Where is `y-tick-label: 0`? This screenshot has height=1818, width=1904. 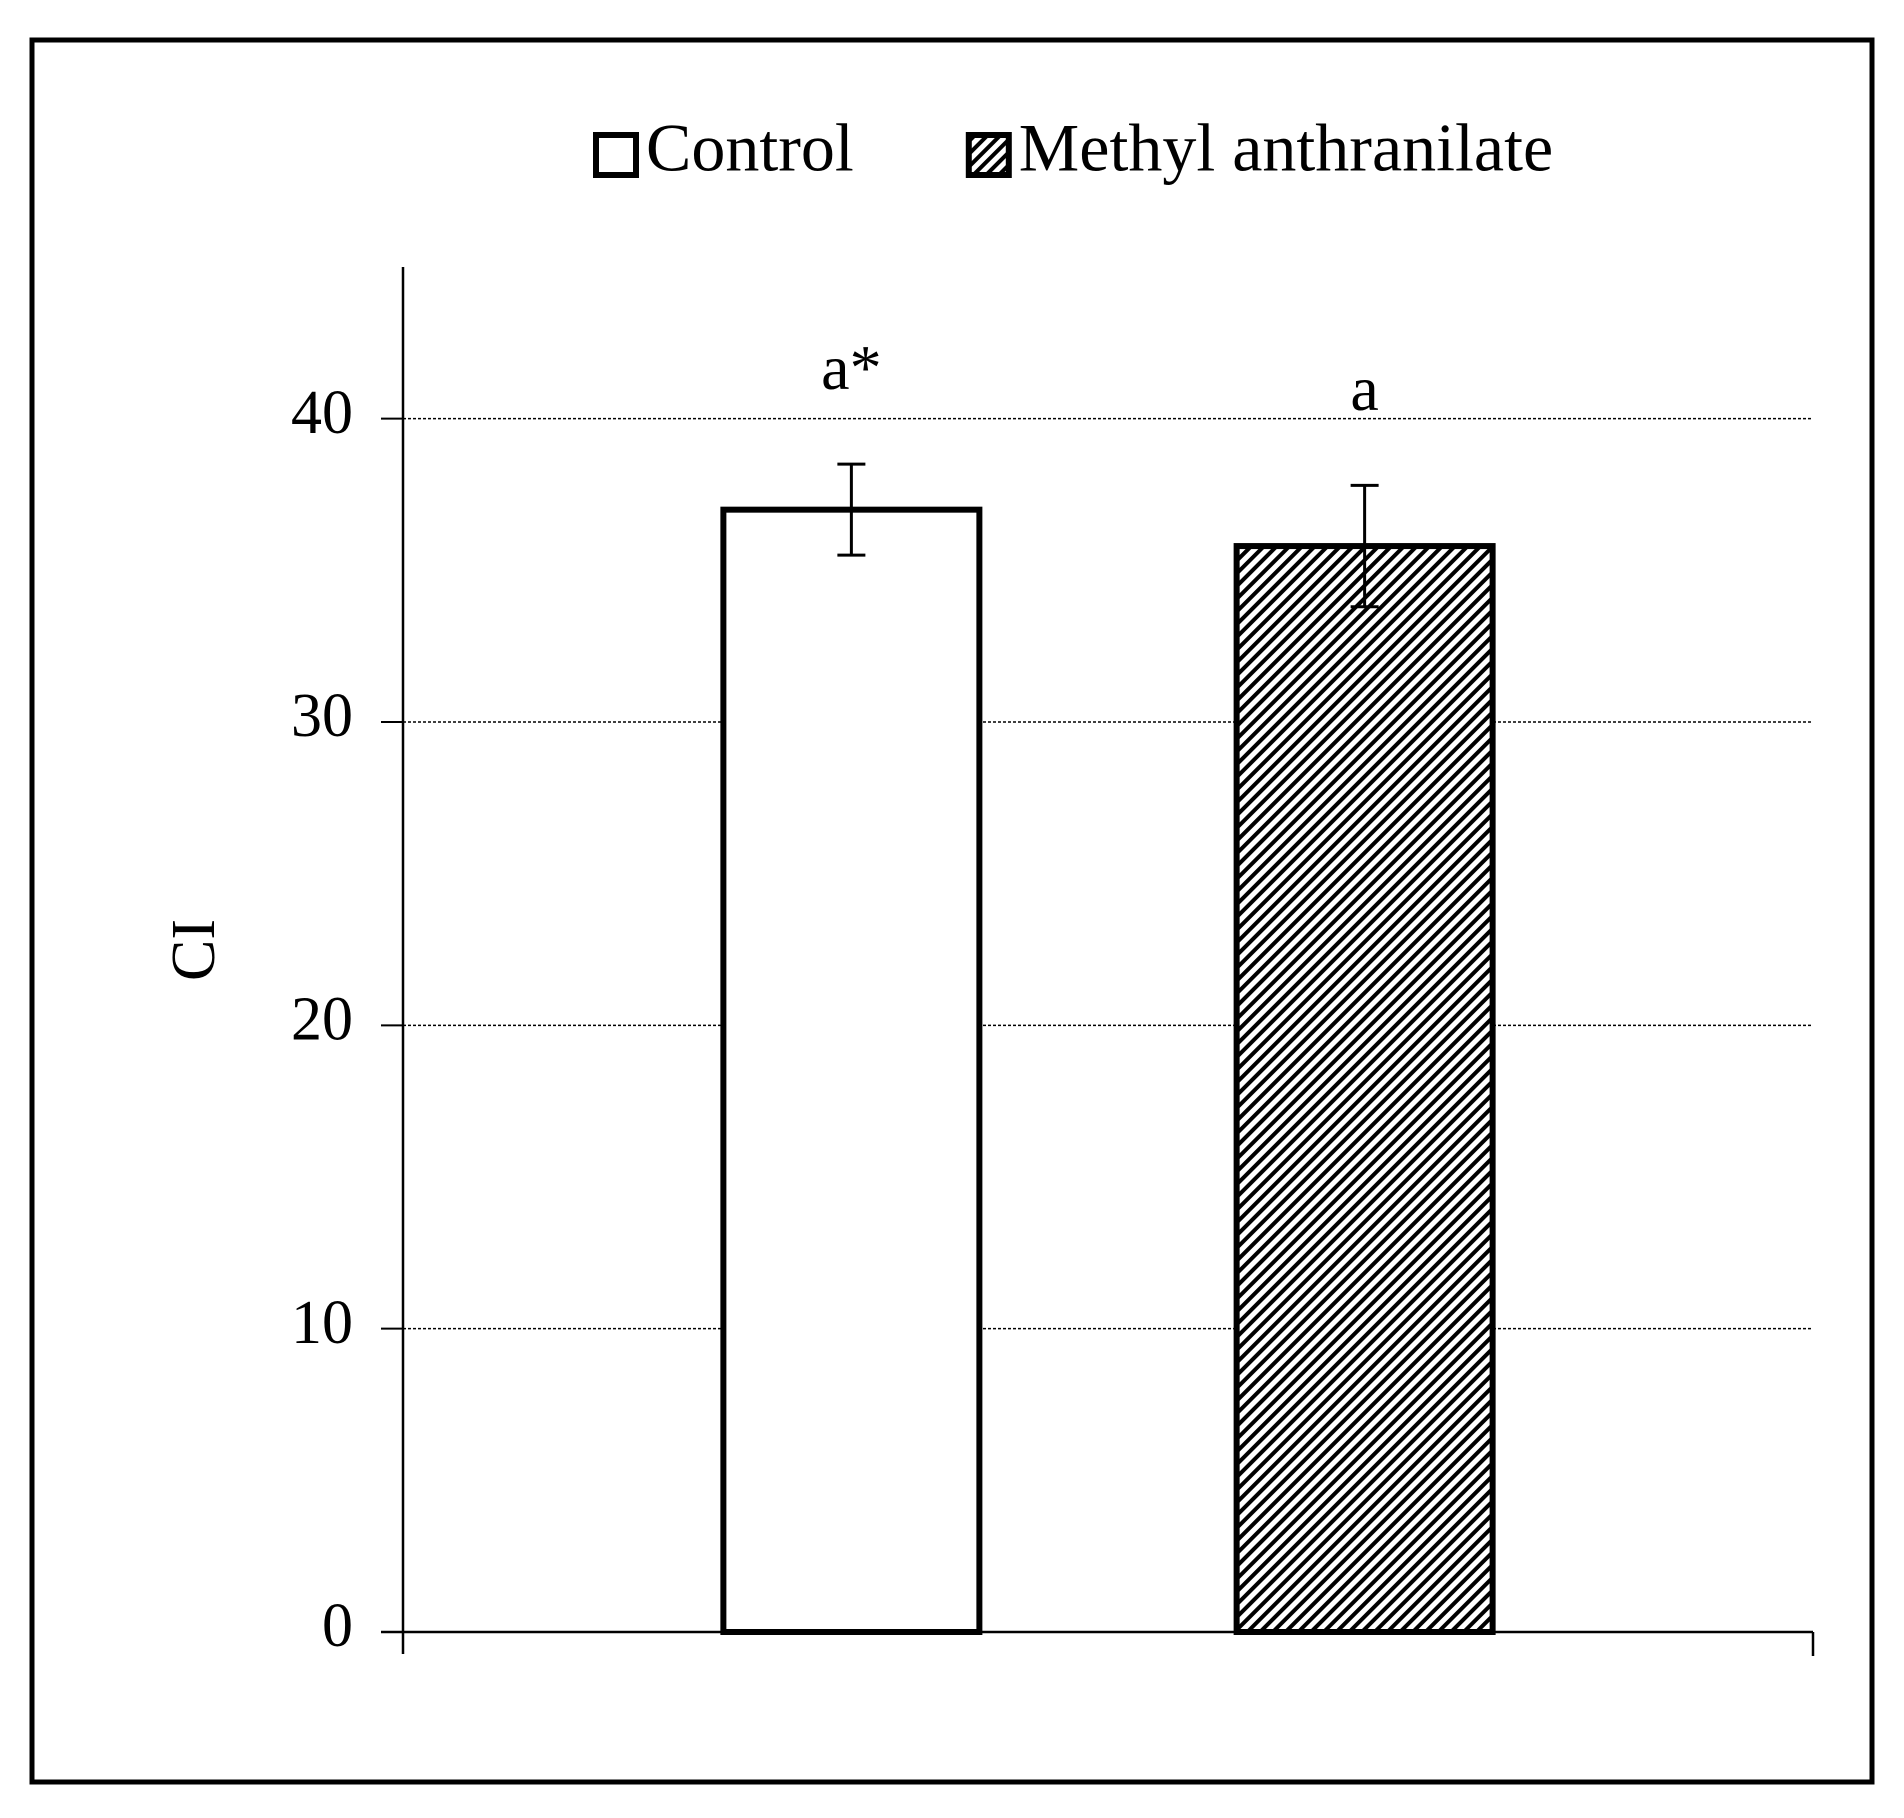
y-tick-label: 0 is located at coordinates (337, 1626).